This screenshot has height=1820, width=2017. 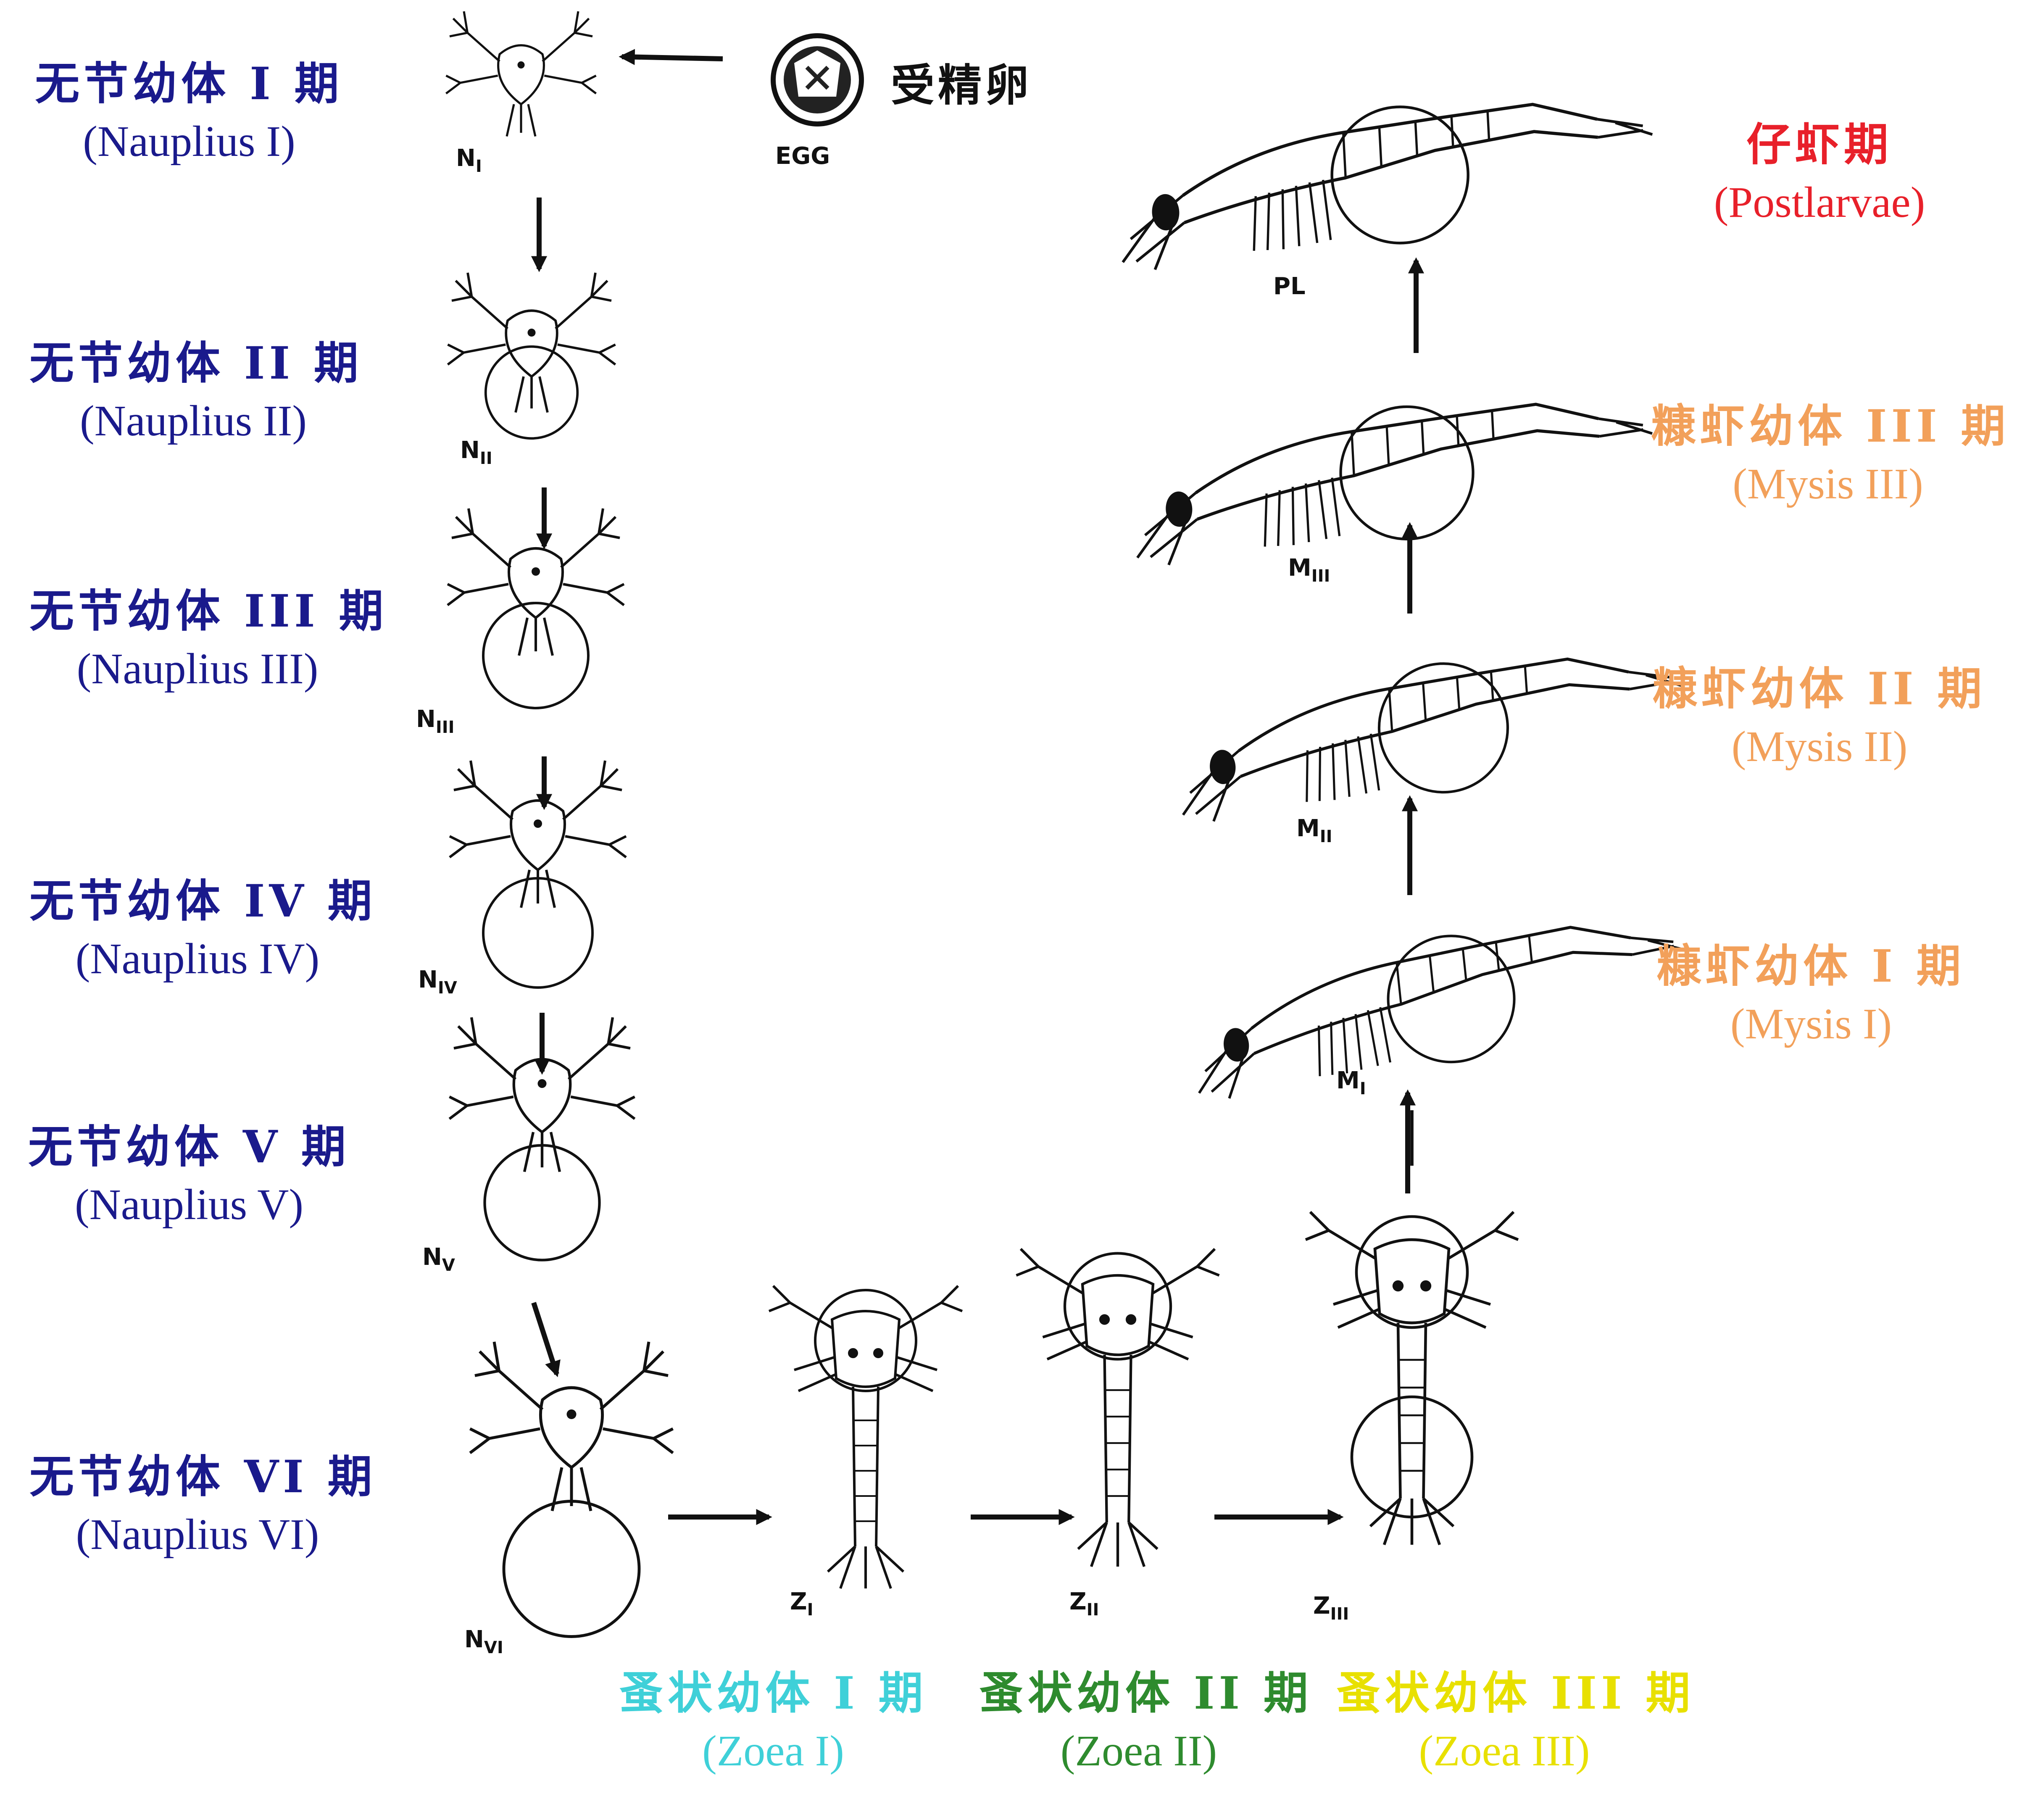 What do you see at coordinates (536, 608) in the screenshot?
I see `nauplius-3-illustration` at bounding box center [536, 608].